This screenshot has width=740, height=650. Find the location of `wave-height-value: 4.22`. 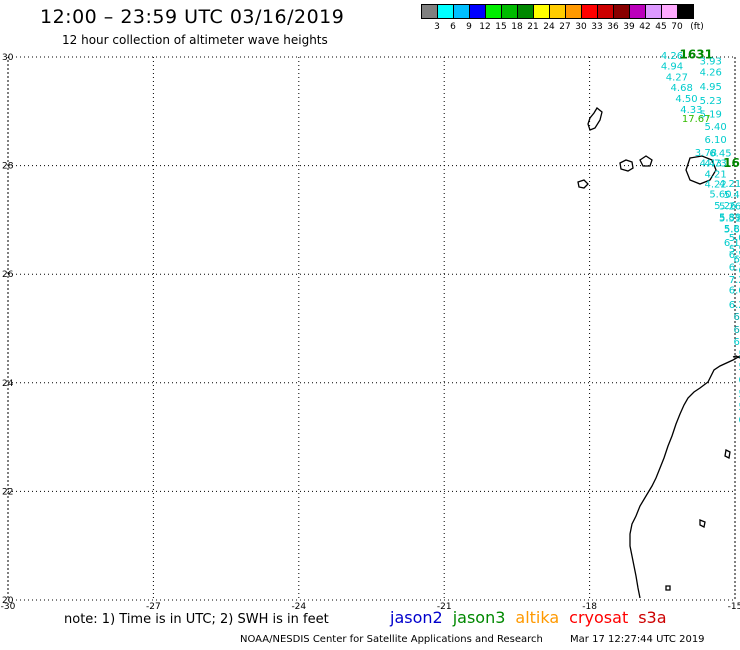

wave-height-value: 4.22 is located at coordinates (715, 184).